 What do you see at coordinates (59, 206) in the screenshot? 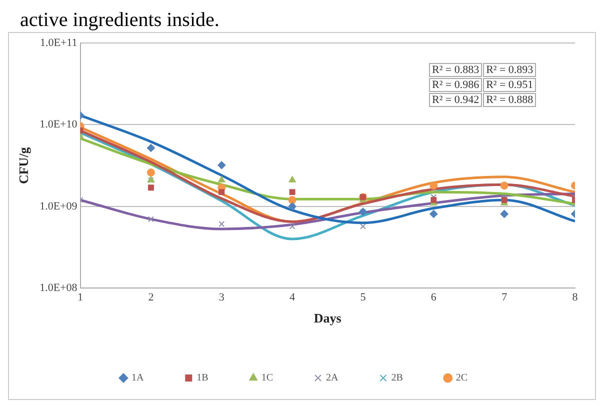
I see `y-tick-label: 1.0E+09` at bounding box center [59, 206].